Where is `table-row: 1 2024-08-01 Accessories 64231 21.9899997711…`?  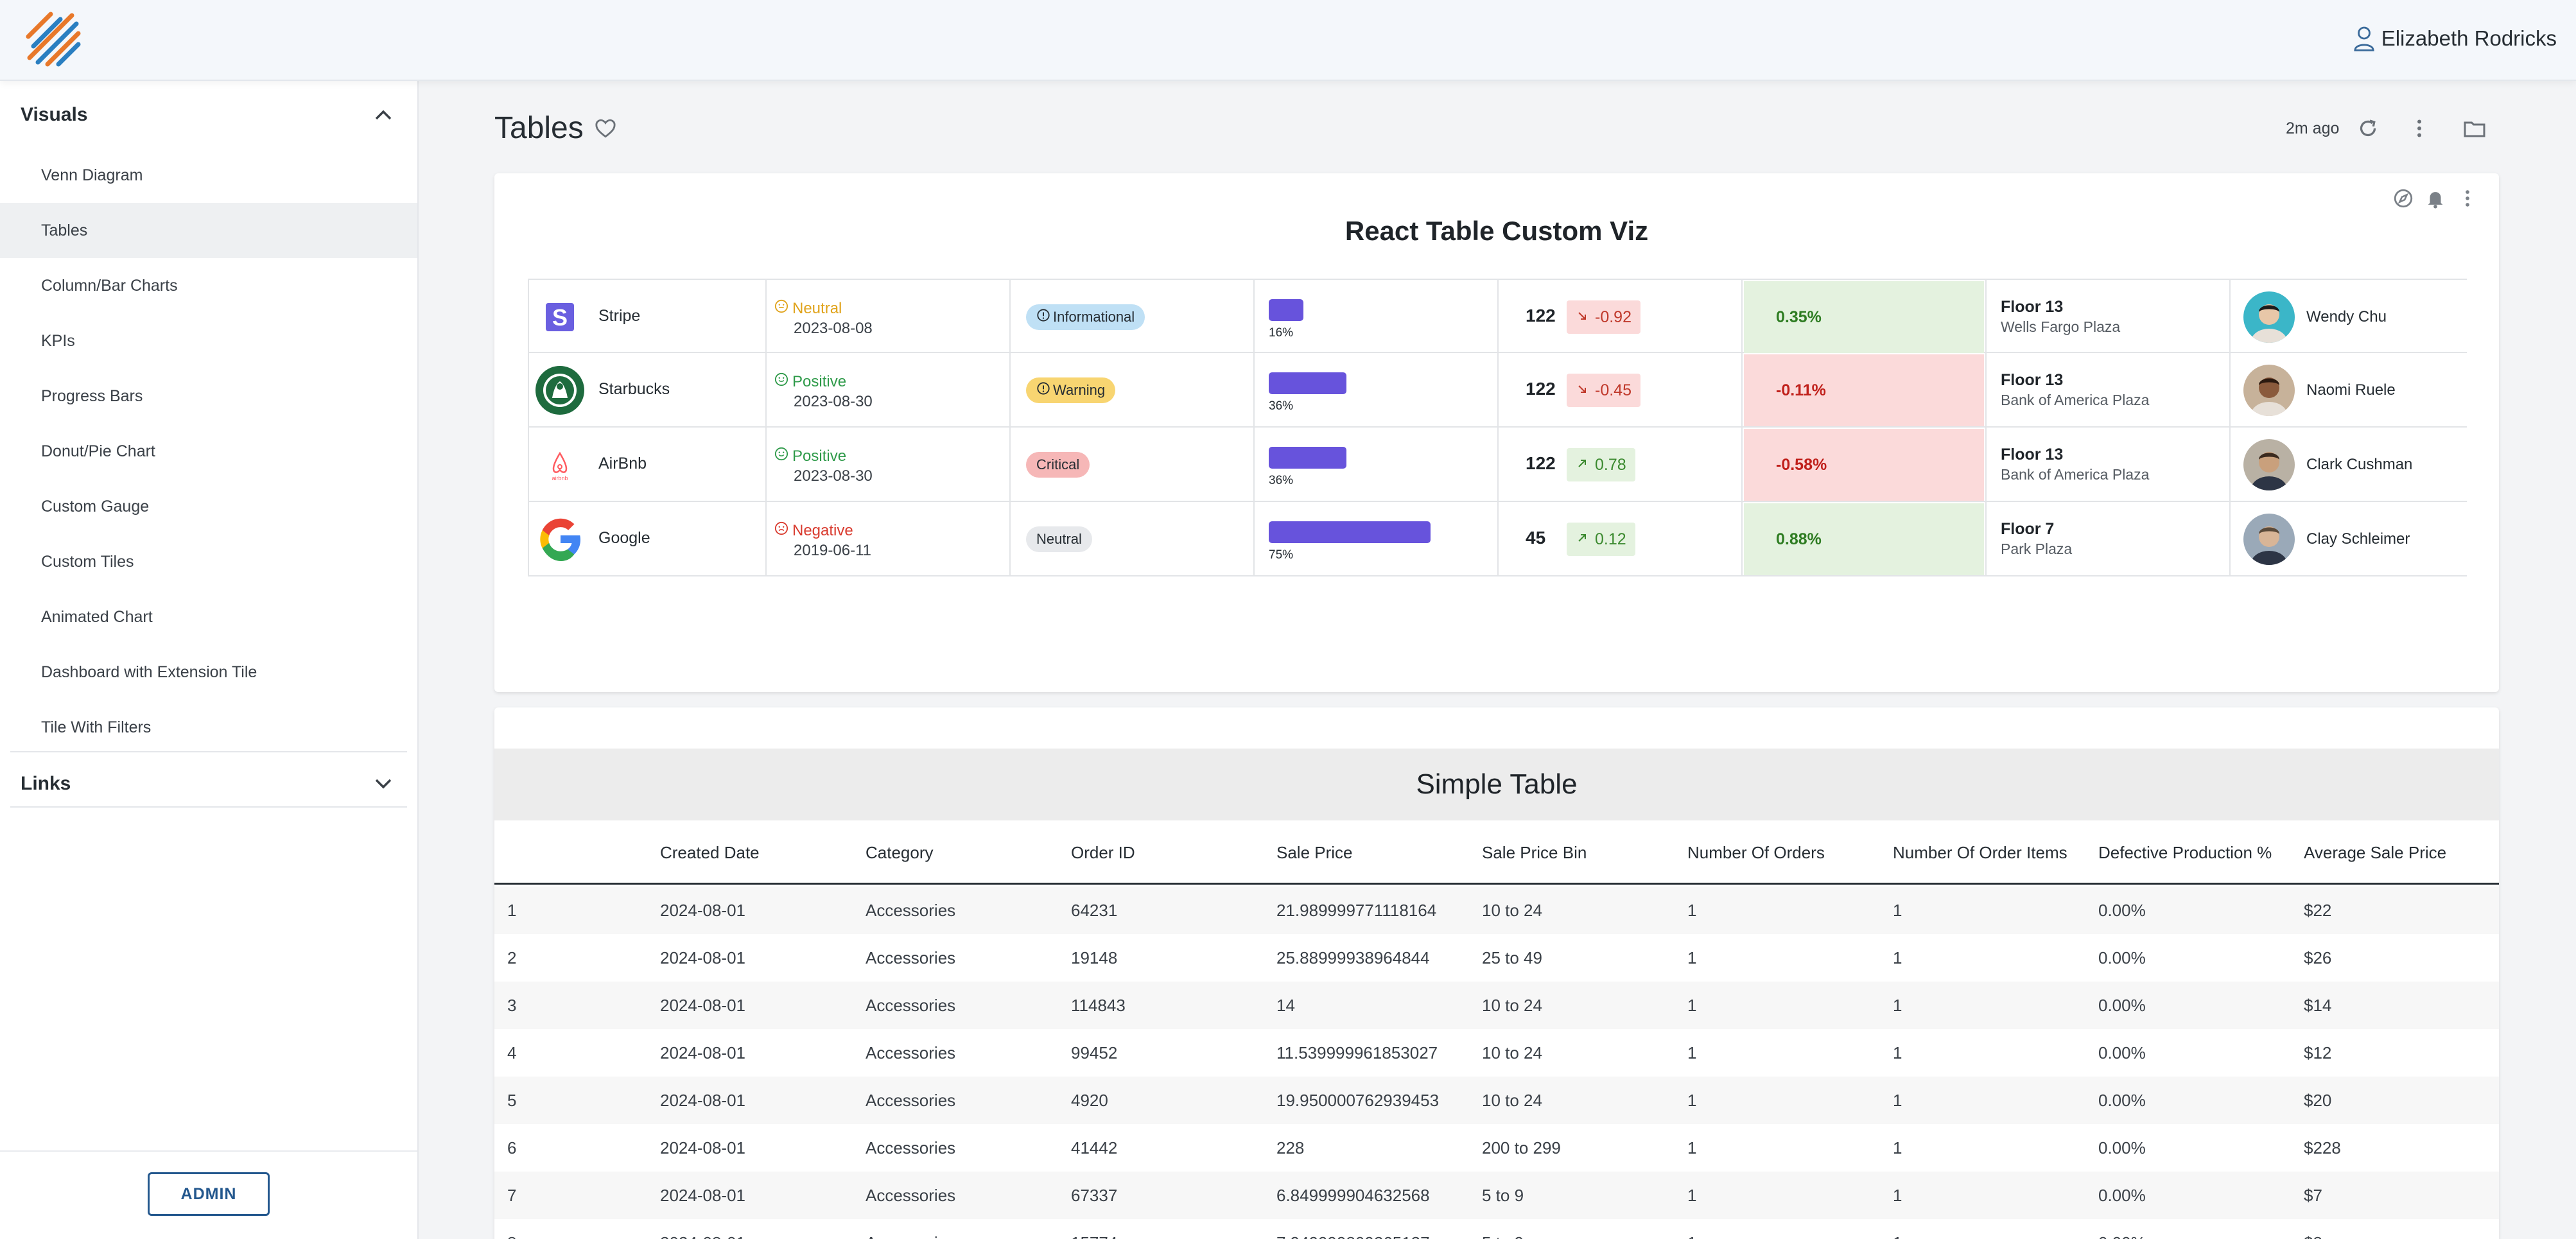 table-row: 1 2024-08-01 Accessories 64231 21.9899997711… is located at coordinates (1496, 910).